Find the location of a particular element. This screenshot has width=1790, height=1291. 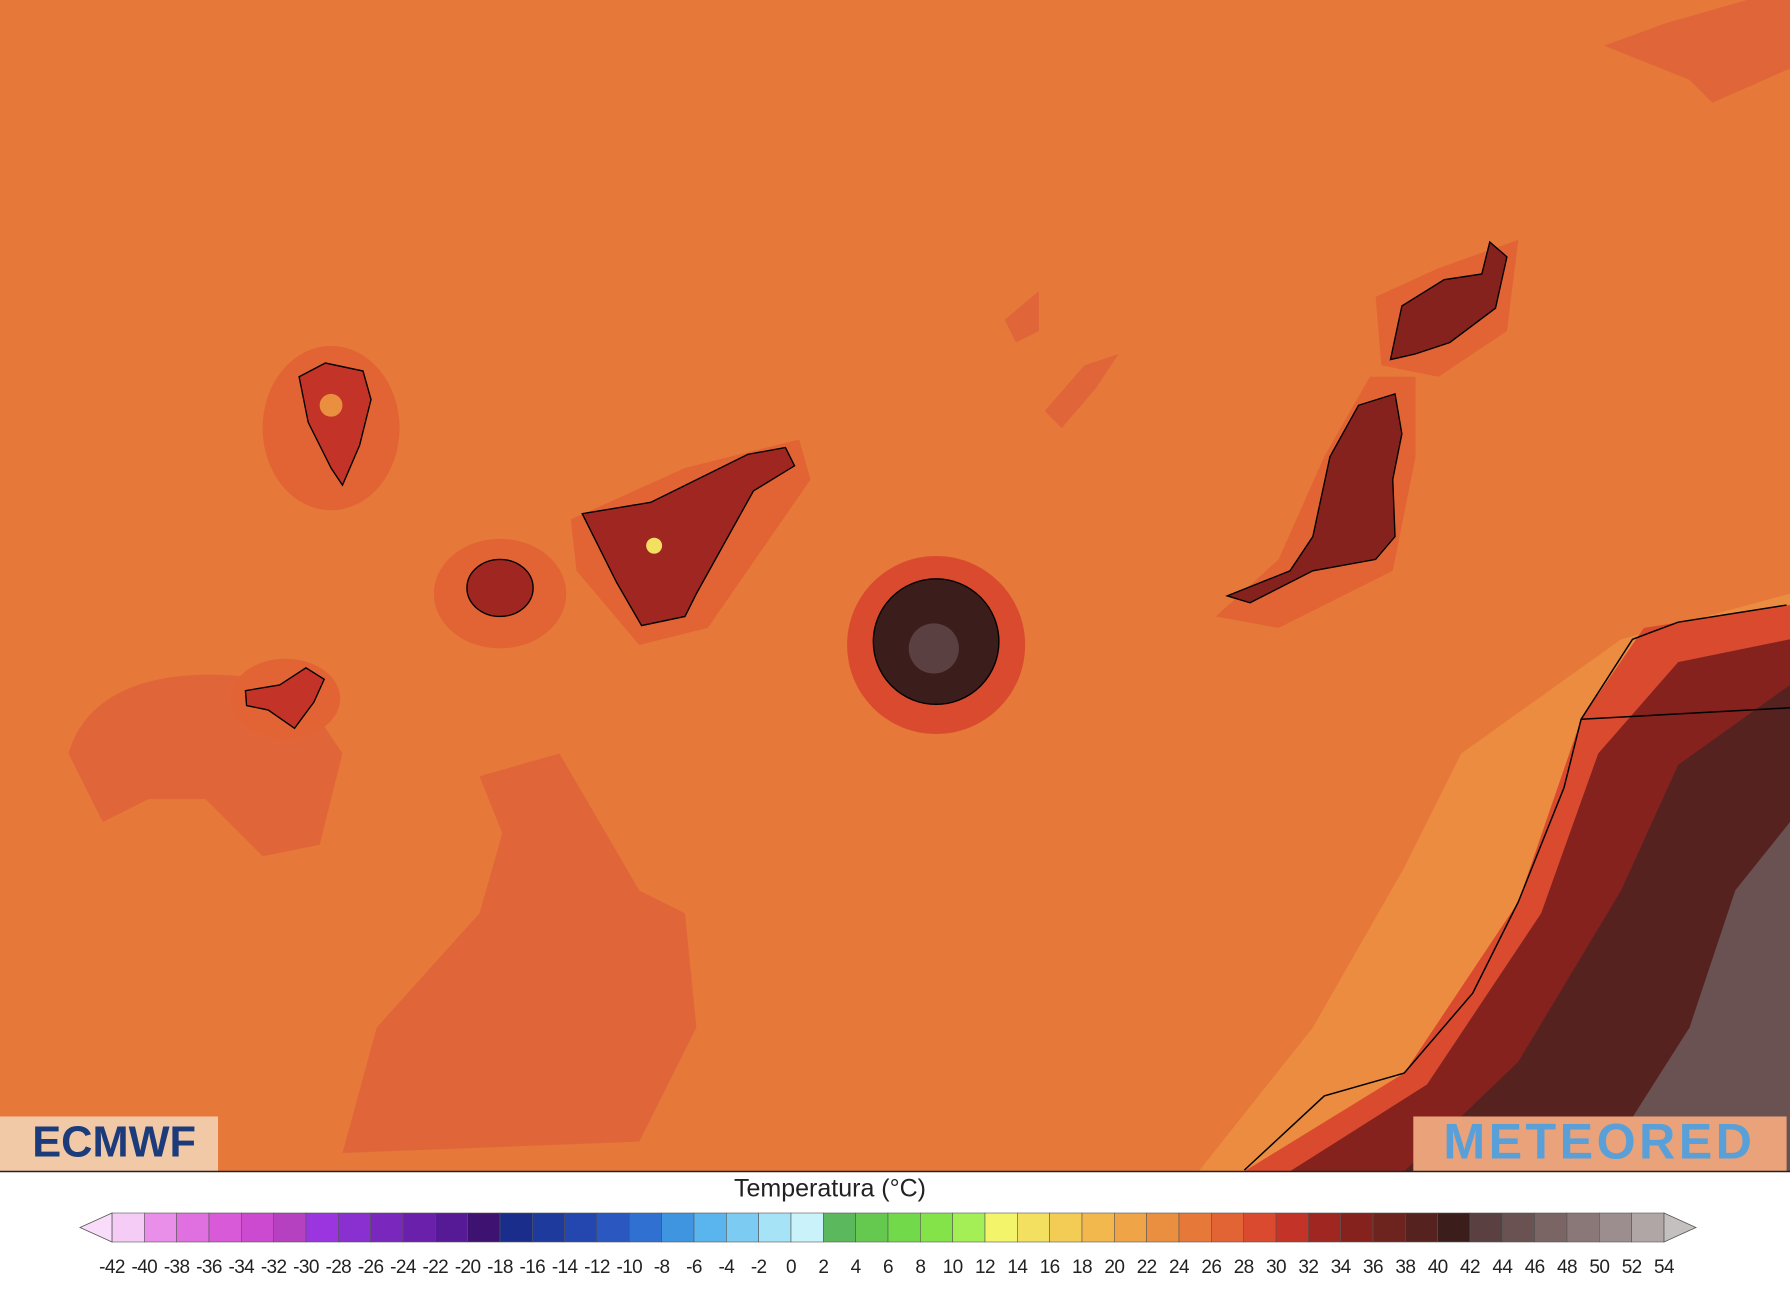

tick-label: 10 is located at coordinates (953, 1267).